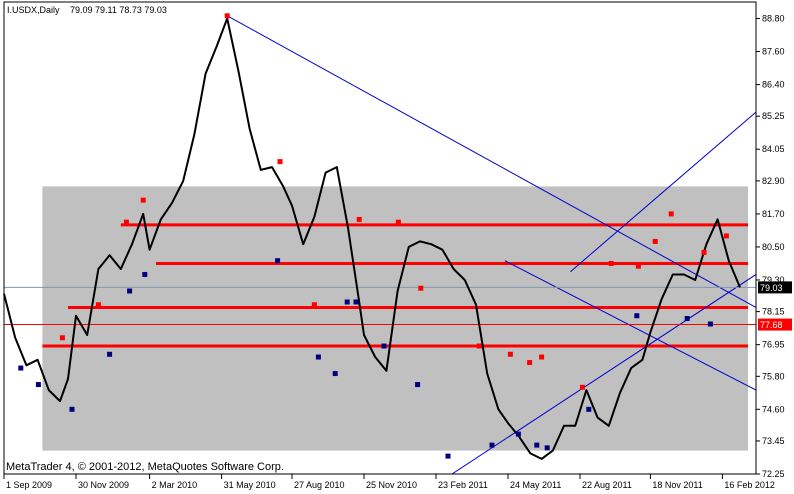 This screenshot has width=794, height=494. What do you see at coordinates (773, 85) in the screenshot?
I see `y-tick-label: 86.40` at bounding box center [773, 85].